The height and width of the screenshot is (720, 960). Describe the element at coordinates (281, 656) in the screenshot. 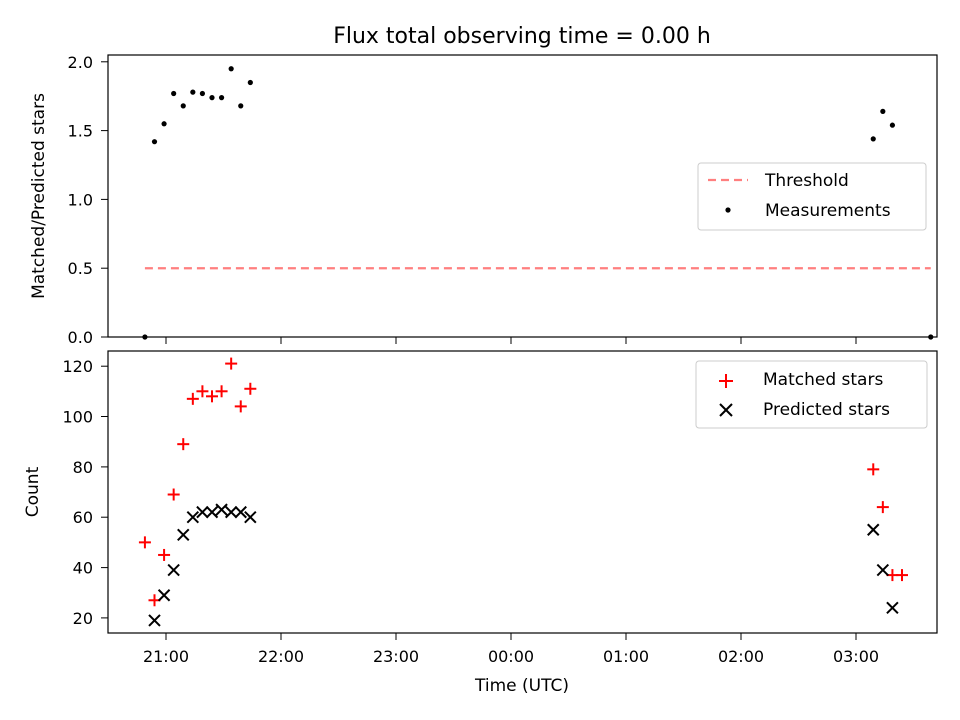

I see `x-tick-label: 22:00` at that location.